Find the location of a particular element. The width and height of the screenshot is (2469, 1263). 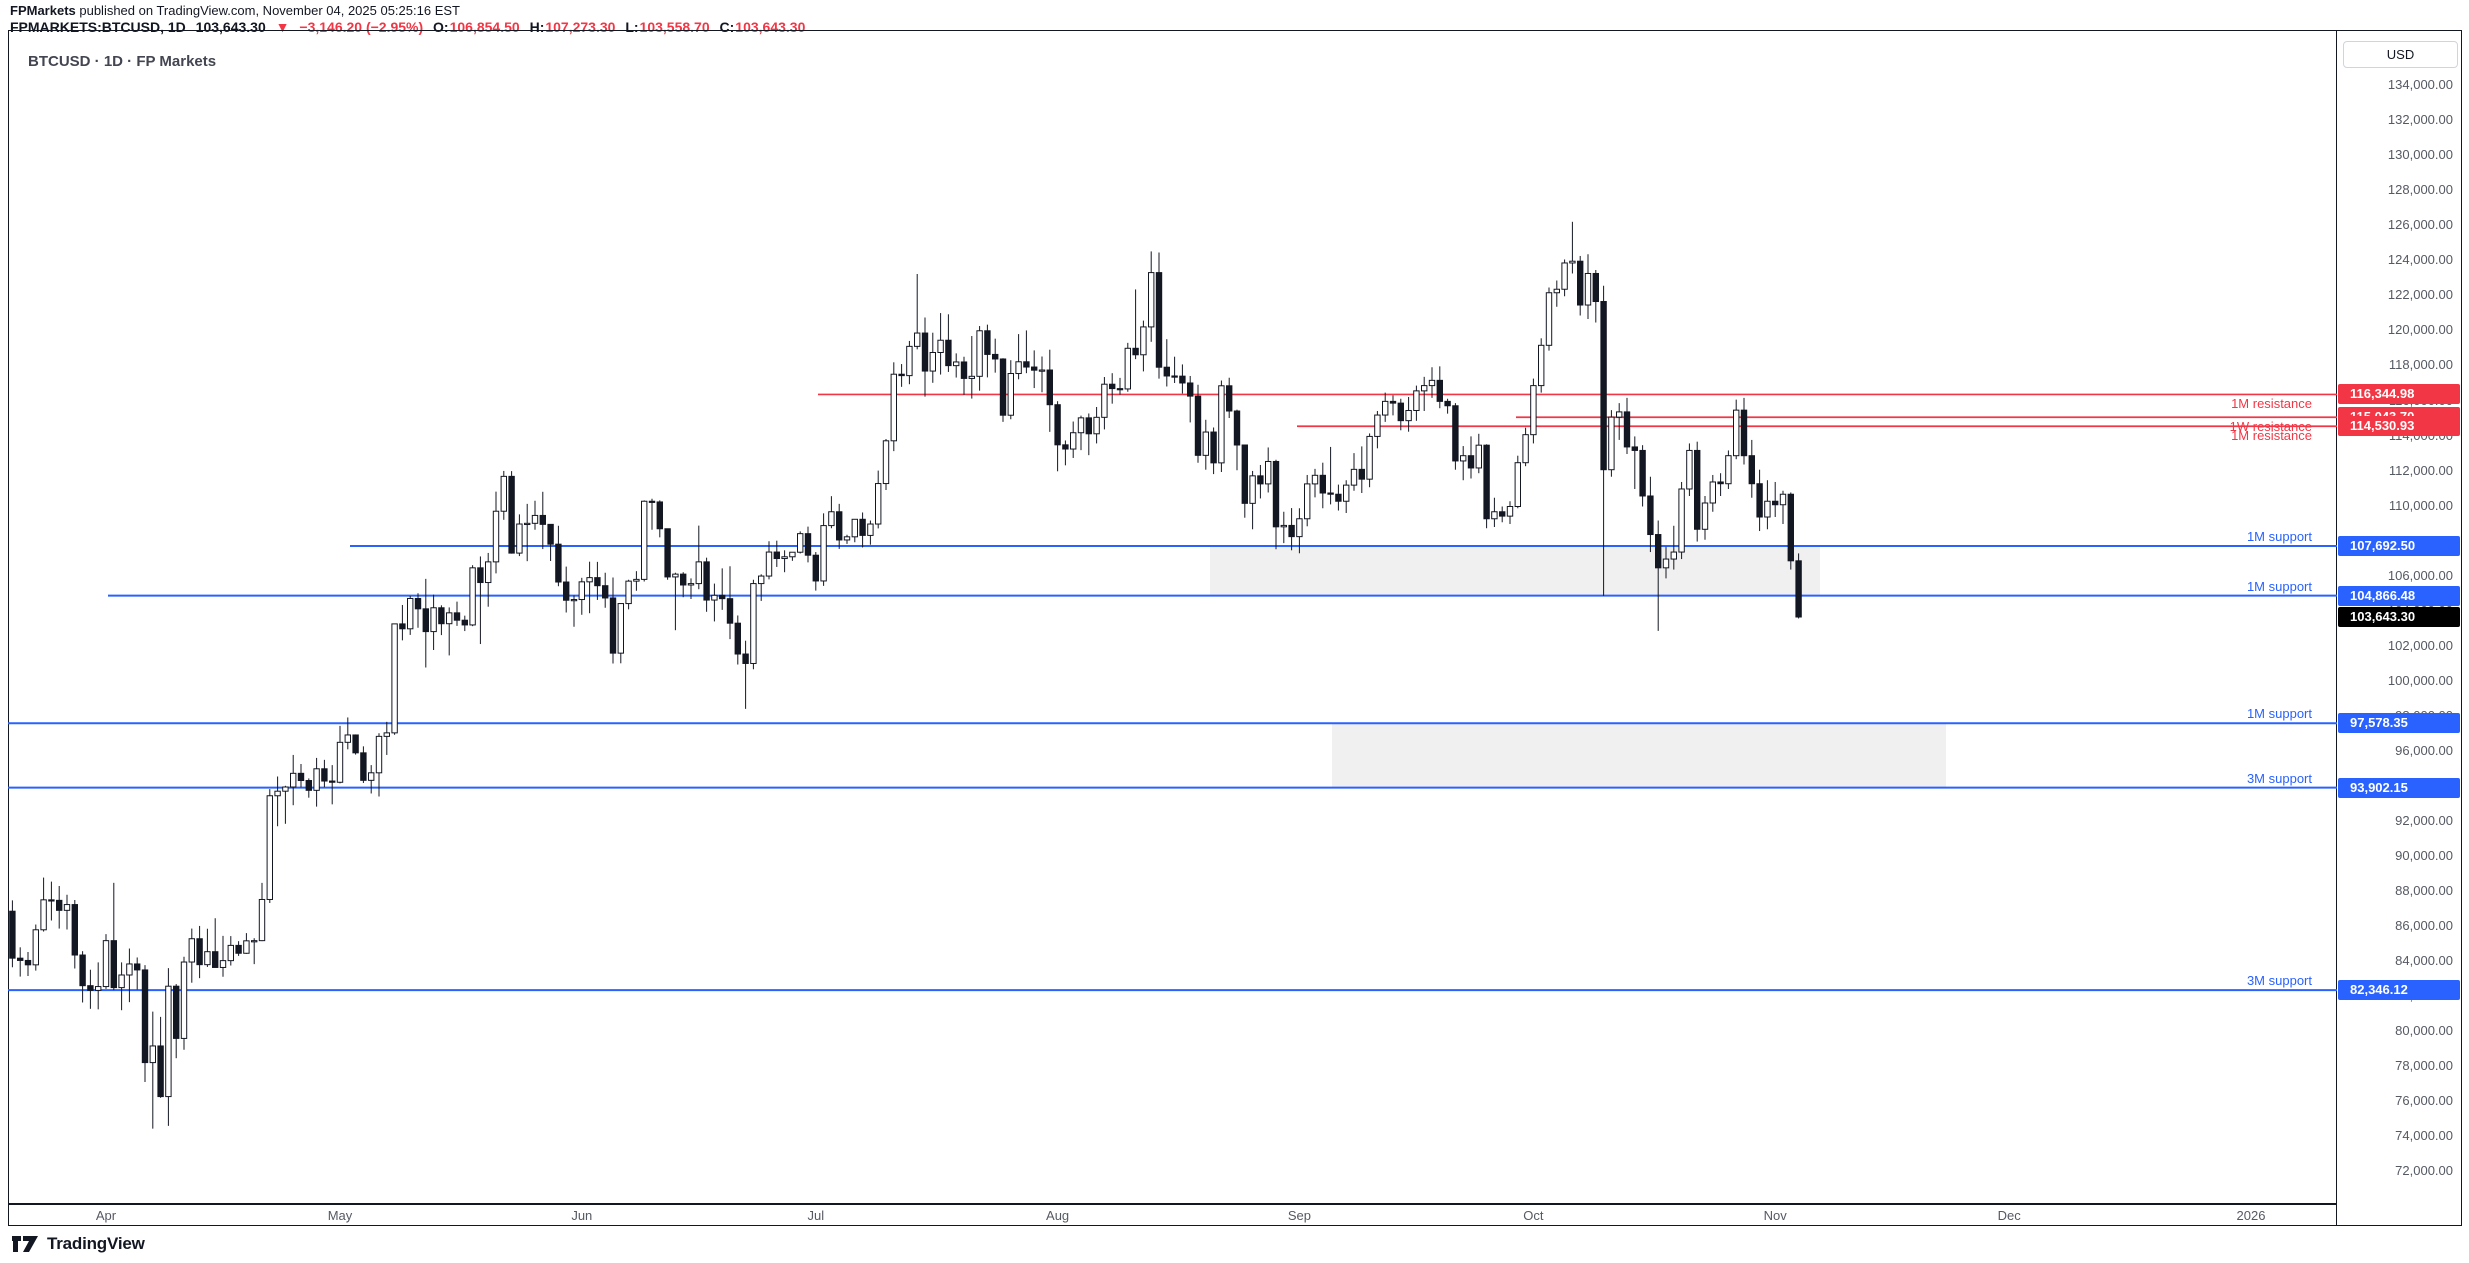

time-axis-label: Nov is located at coordinates (1775, 1215).